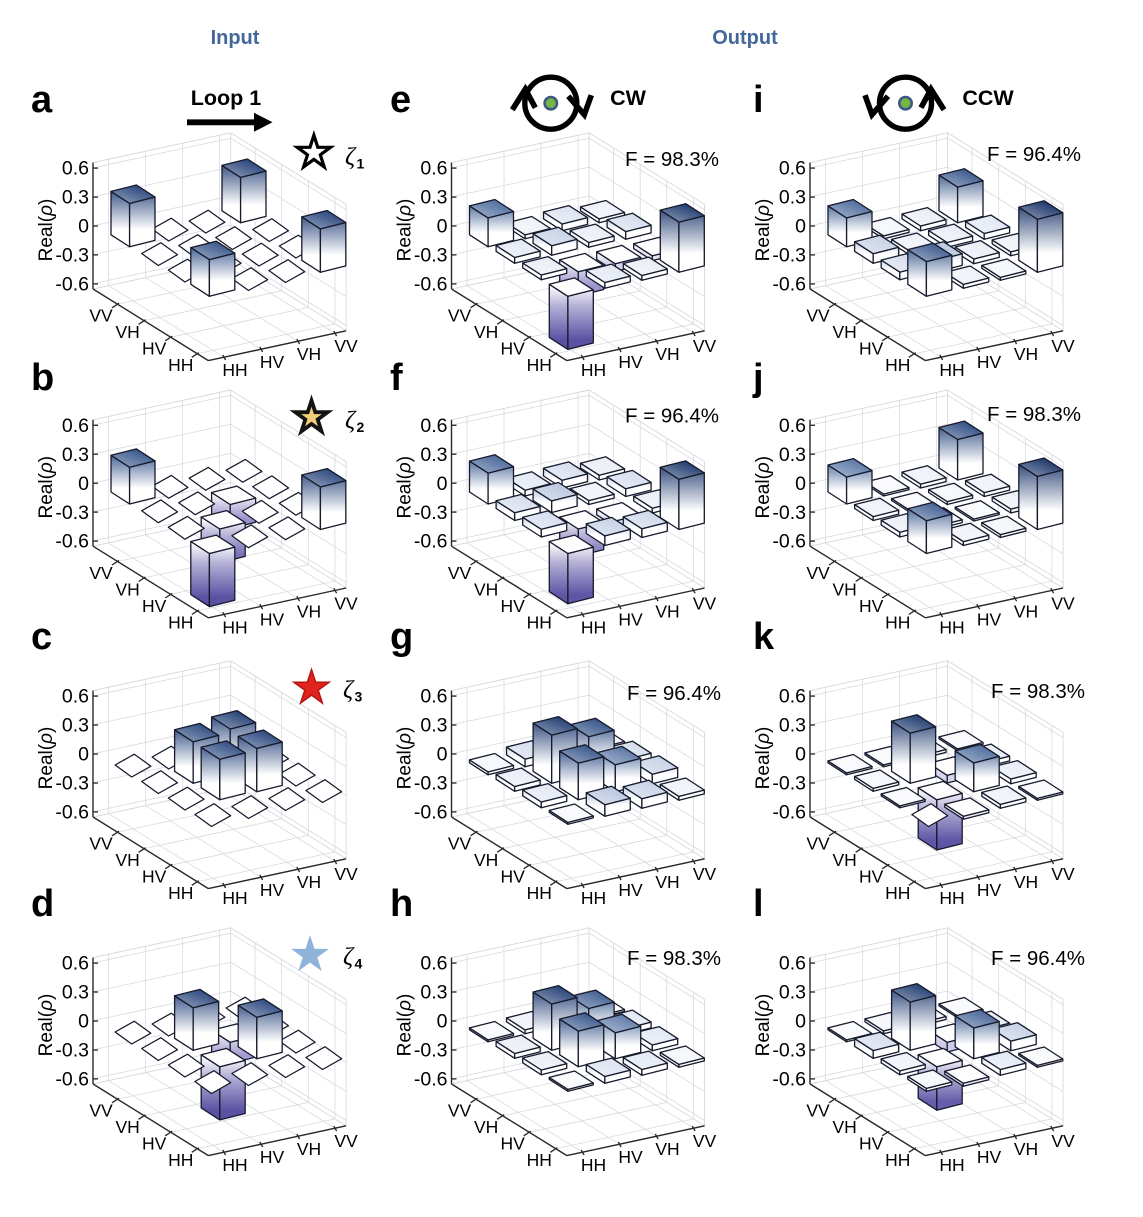  I want to click on svg-text: b, so click(42, 378).